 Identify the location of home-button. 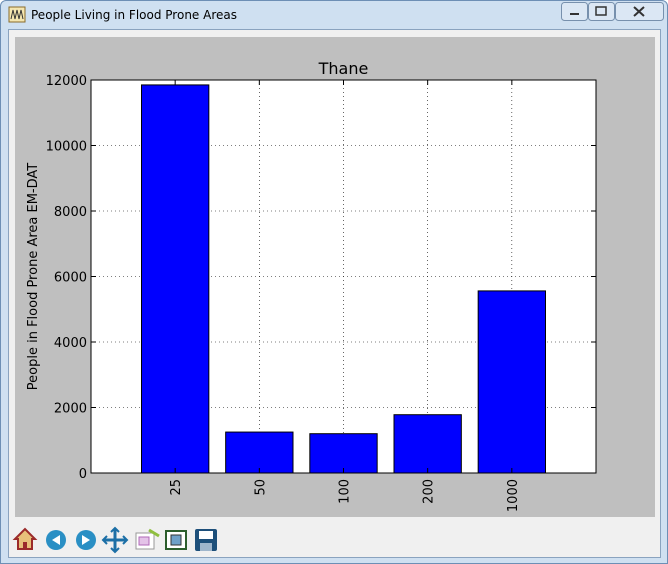
(25, 538).